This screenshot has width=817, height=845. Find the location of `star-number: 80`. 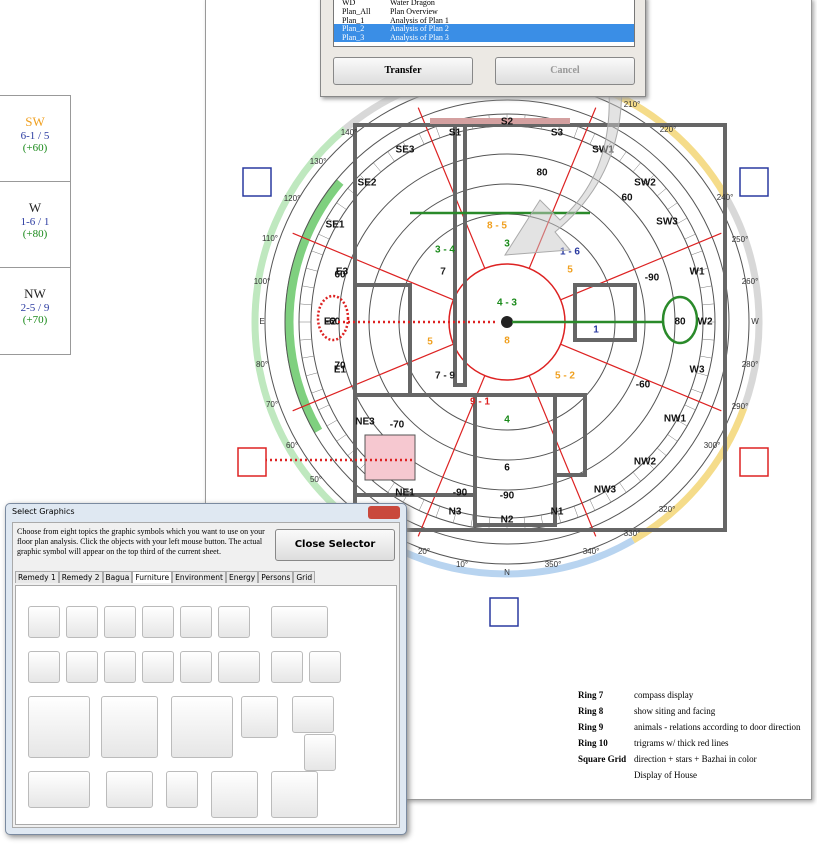

star-number: 80 is located at coordinates (542, 173).